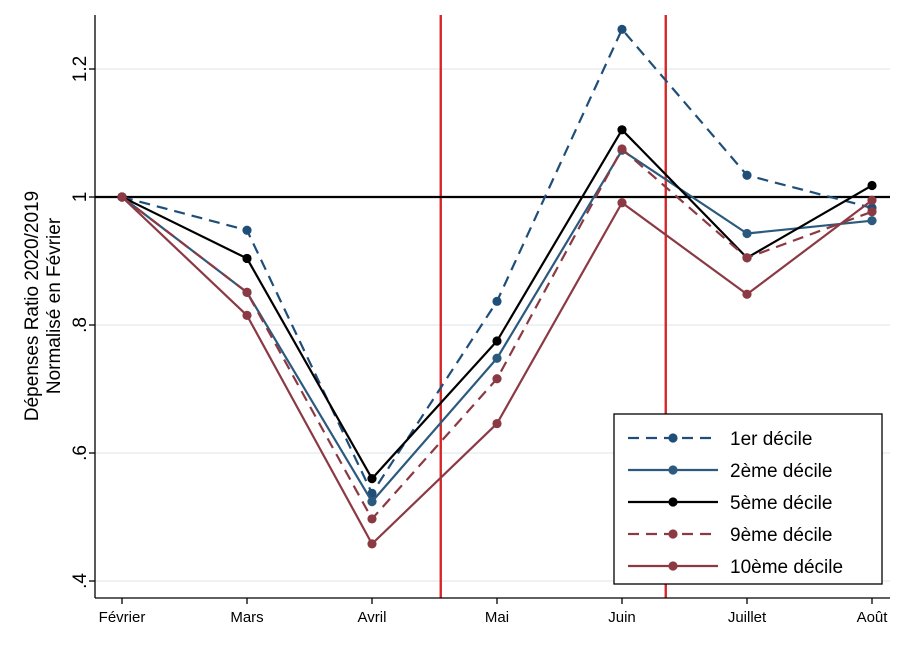 This screenshot has height=654, width=908. What do you see at coordinates (54, 305) in the screenshot?
I see `y-axis-label-line2: Normalisé en Février` at bounding box center [54, 305].